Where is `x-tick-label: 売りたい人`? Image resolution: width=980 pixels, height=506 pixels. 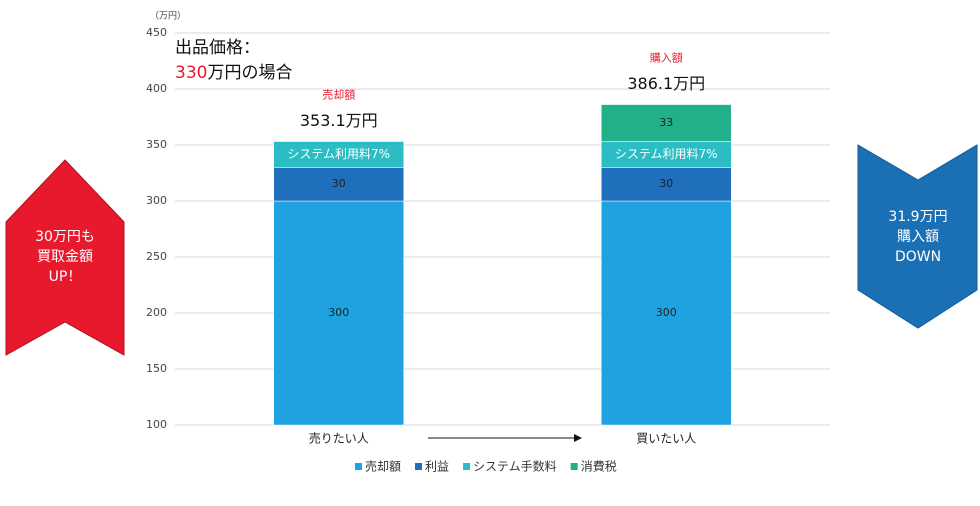
x-tick-label: 売りたい人 is located at coordinates (339, 438).